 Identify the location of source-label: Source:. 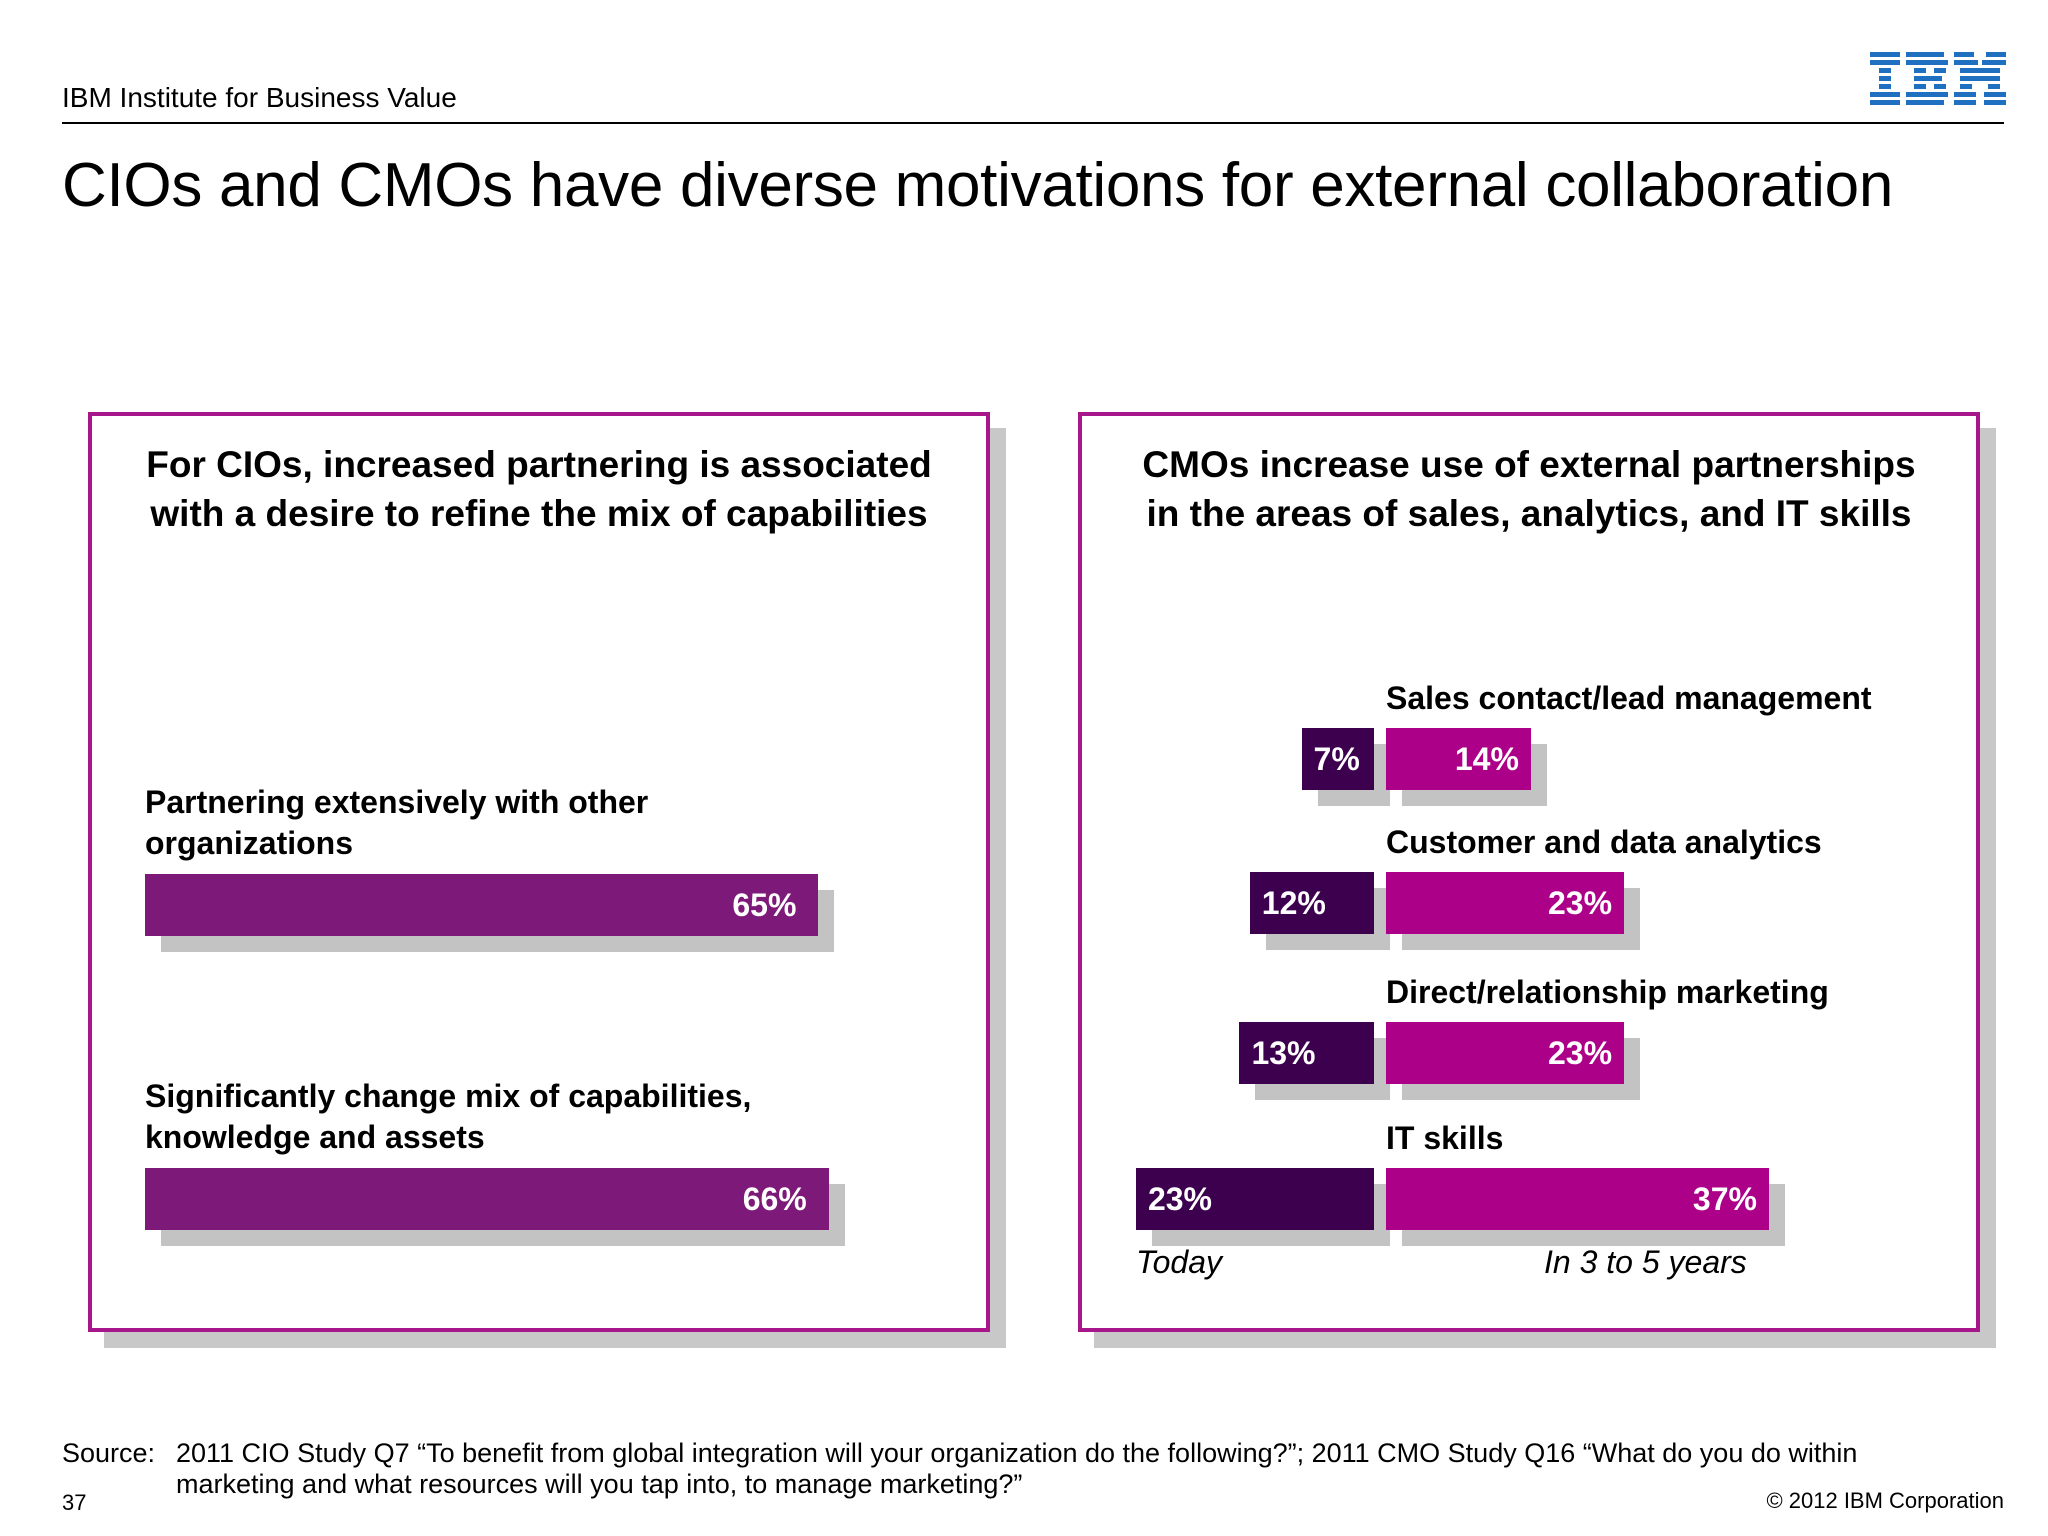
(109, 1453).